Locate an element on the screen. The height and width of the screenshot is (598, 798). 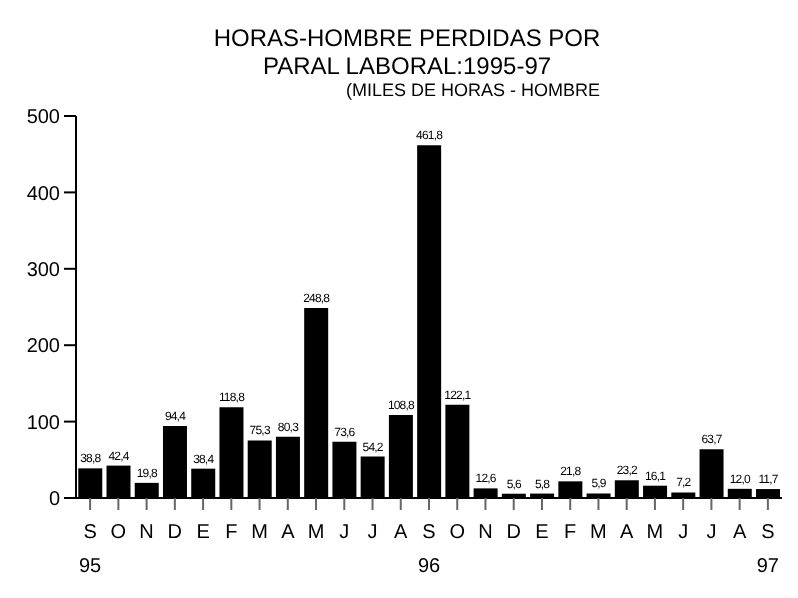
x-tick-label: S 97 is located at coordinates (768, 550).